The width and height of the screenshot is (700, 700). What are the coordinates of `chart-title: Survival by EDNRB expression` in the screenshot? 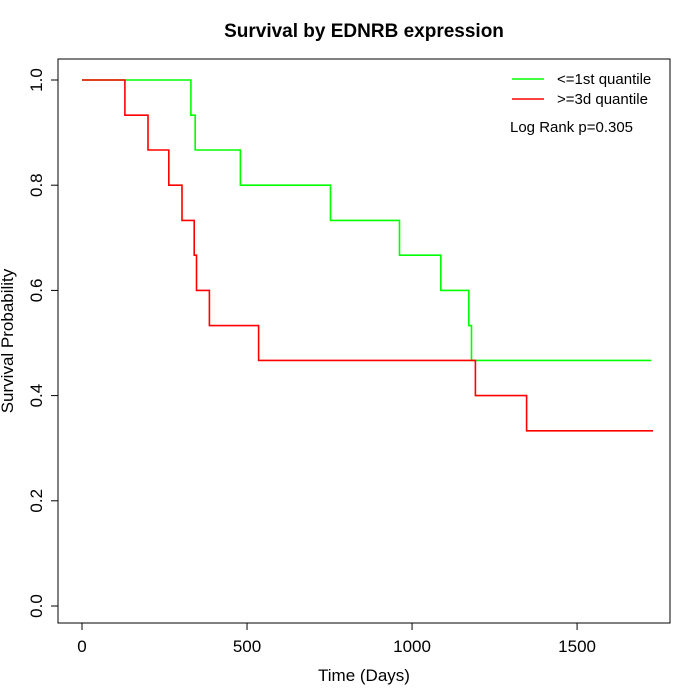 It's located at (364, 31).